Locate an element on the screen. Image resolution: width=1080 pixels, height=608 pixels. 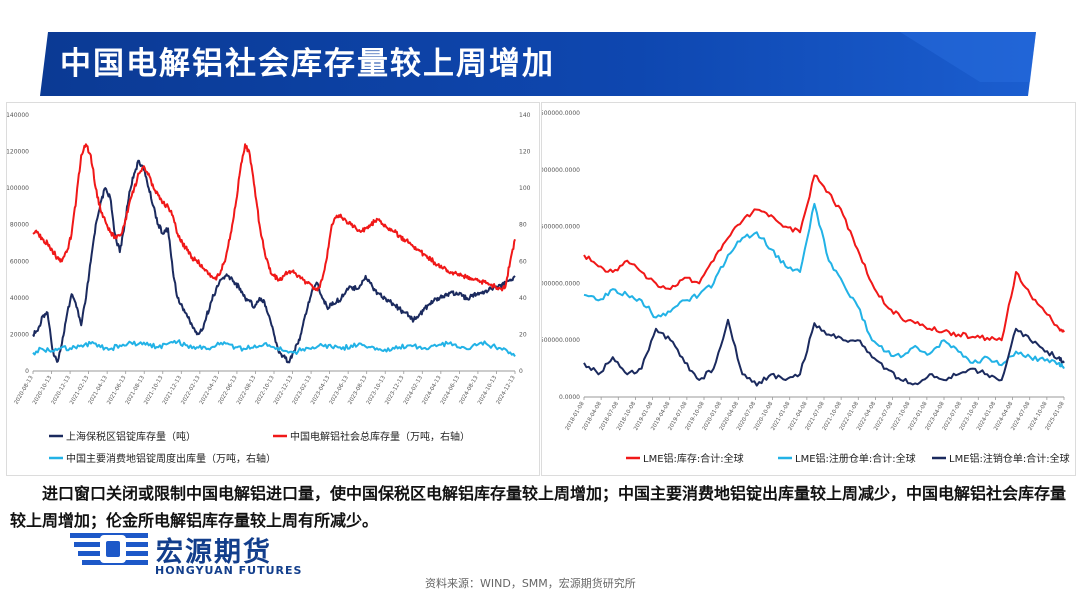
y-right-tick-label: 0 is located at coordinates (521, 371).